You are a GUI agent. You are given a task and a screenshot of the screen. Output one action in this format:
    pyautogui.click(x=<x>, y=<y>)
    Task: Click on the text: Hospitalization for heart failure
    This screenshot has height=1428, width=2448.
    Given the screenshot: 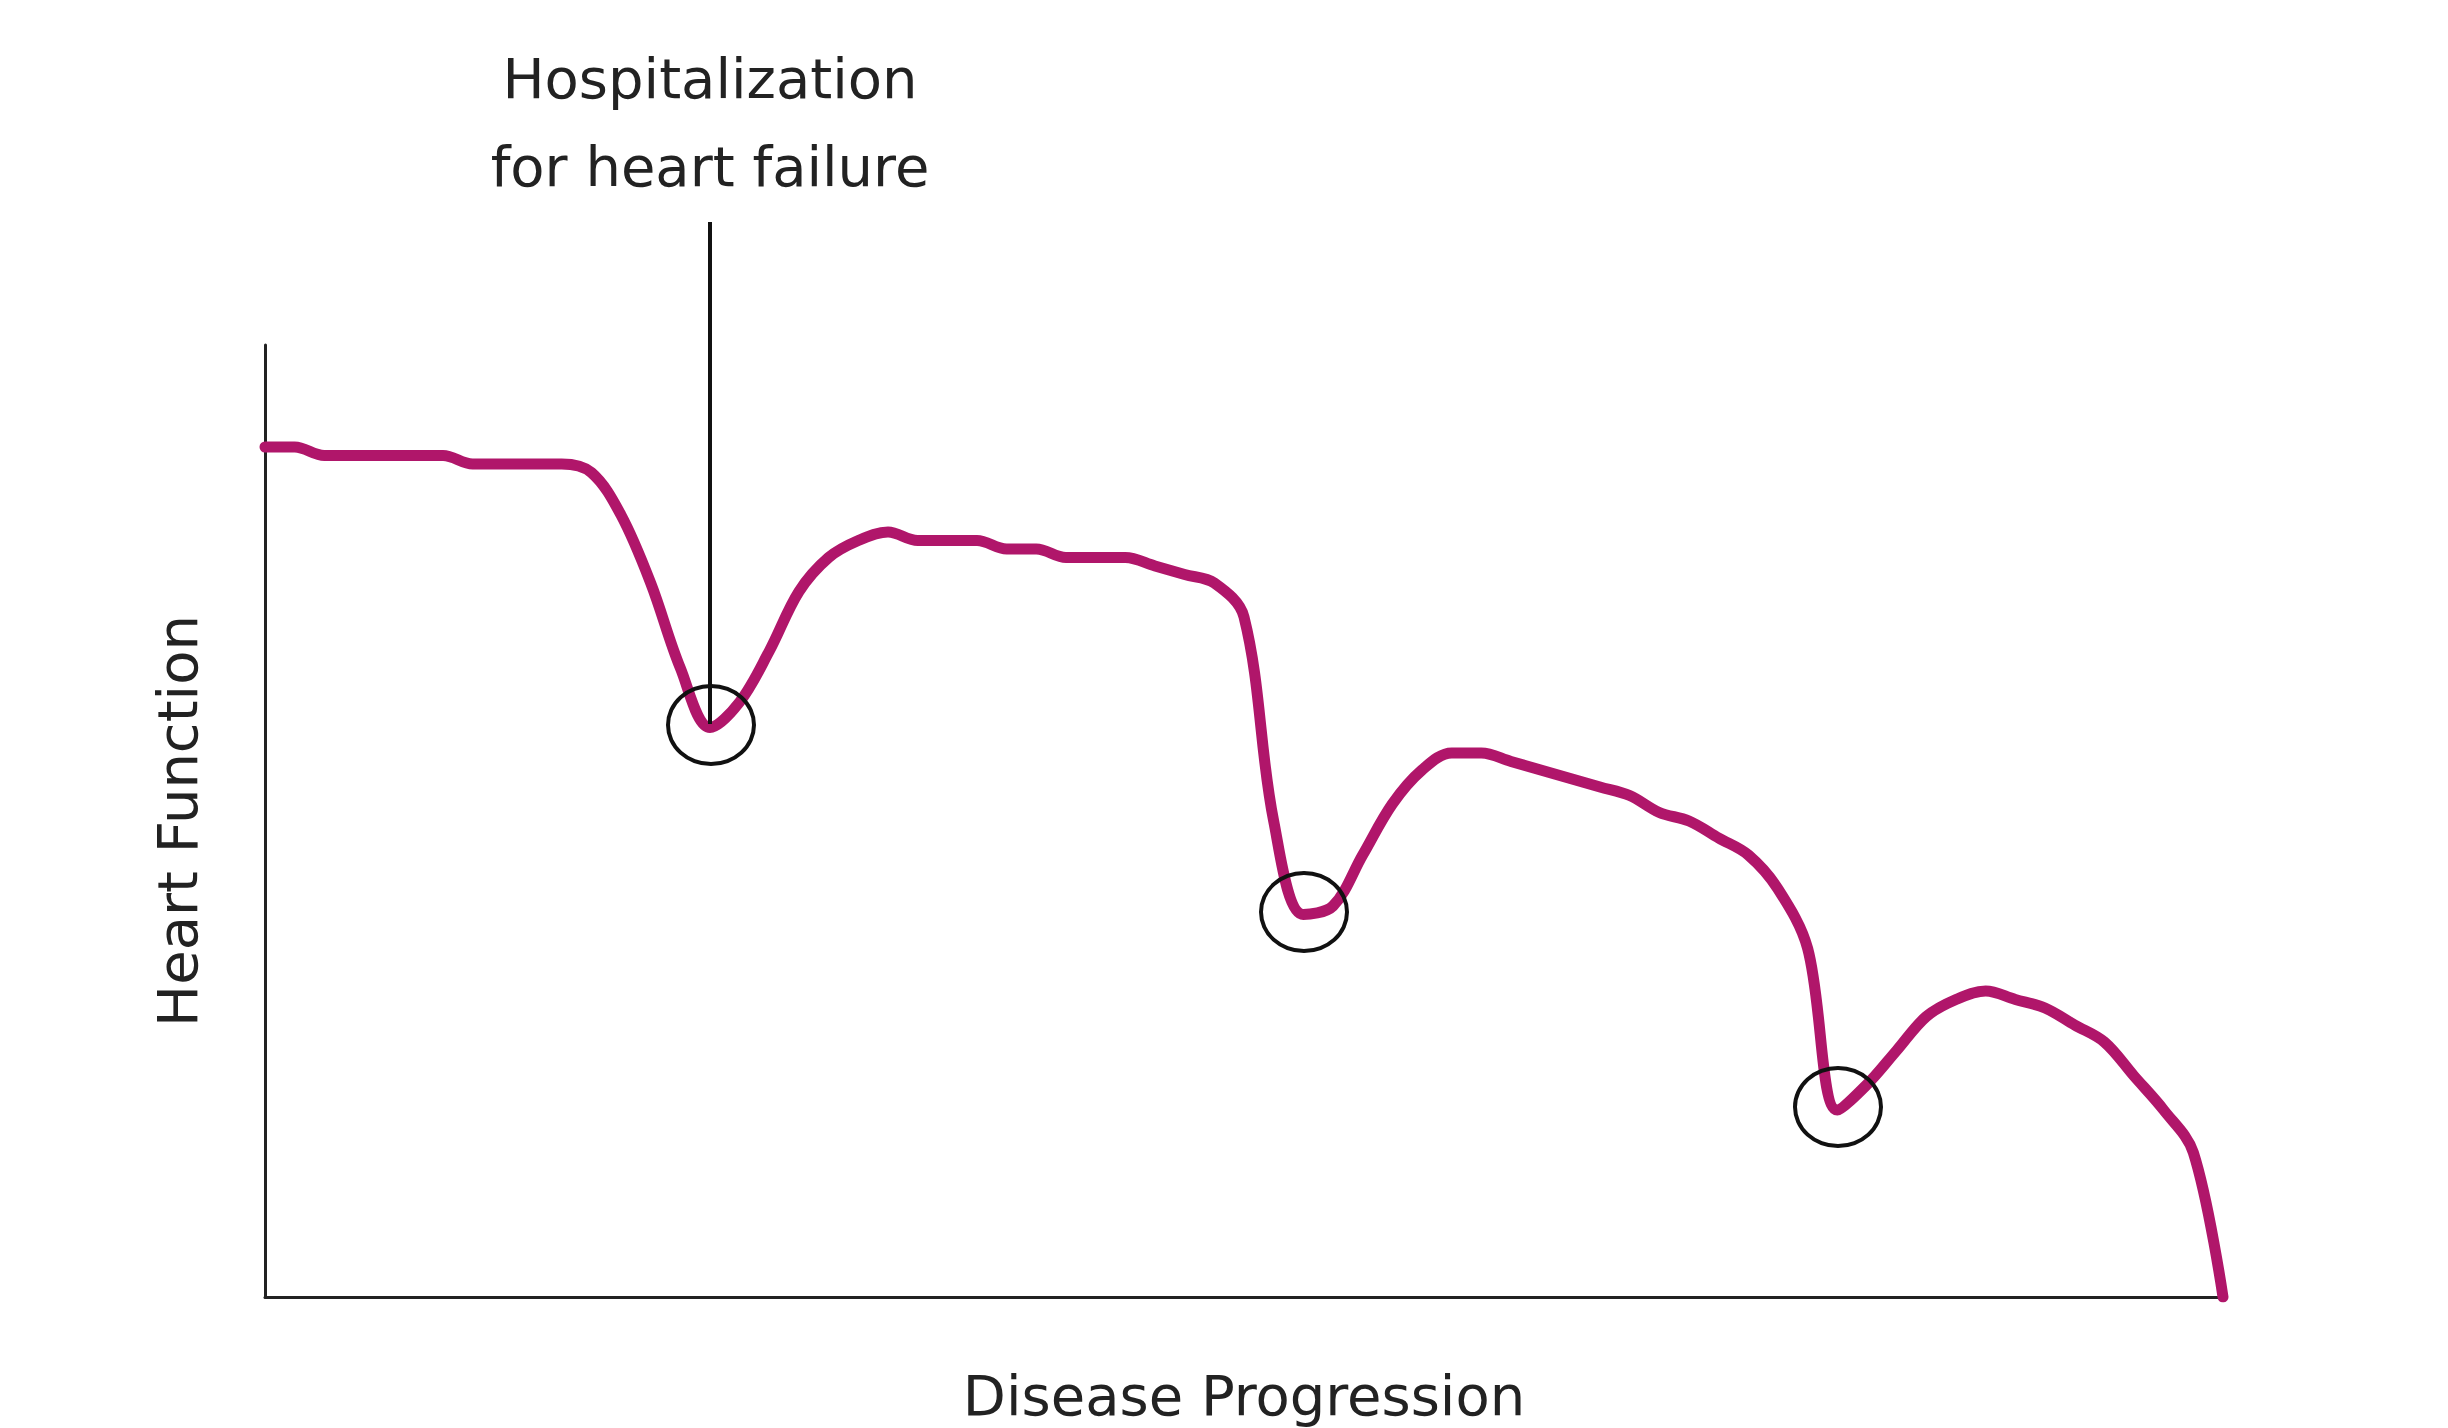 What is the action you would take?
    pyautogui.click(x=710, y=123)
    